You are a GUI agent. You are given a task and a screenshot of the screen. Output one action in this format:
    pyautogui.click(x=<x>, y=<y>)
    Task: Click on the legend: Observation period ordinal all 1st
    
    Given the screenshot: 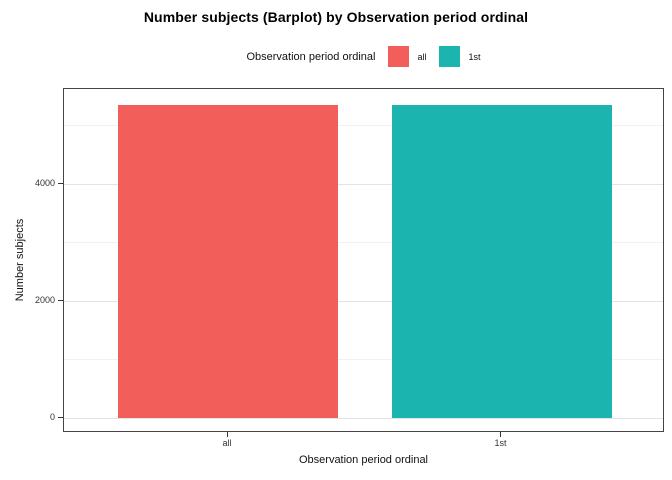 What is the action you would take?
    pyautogui.click(x=363, y=56)
    